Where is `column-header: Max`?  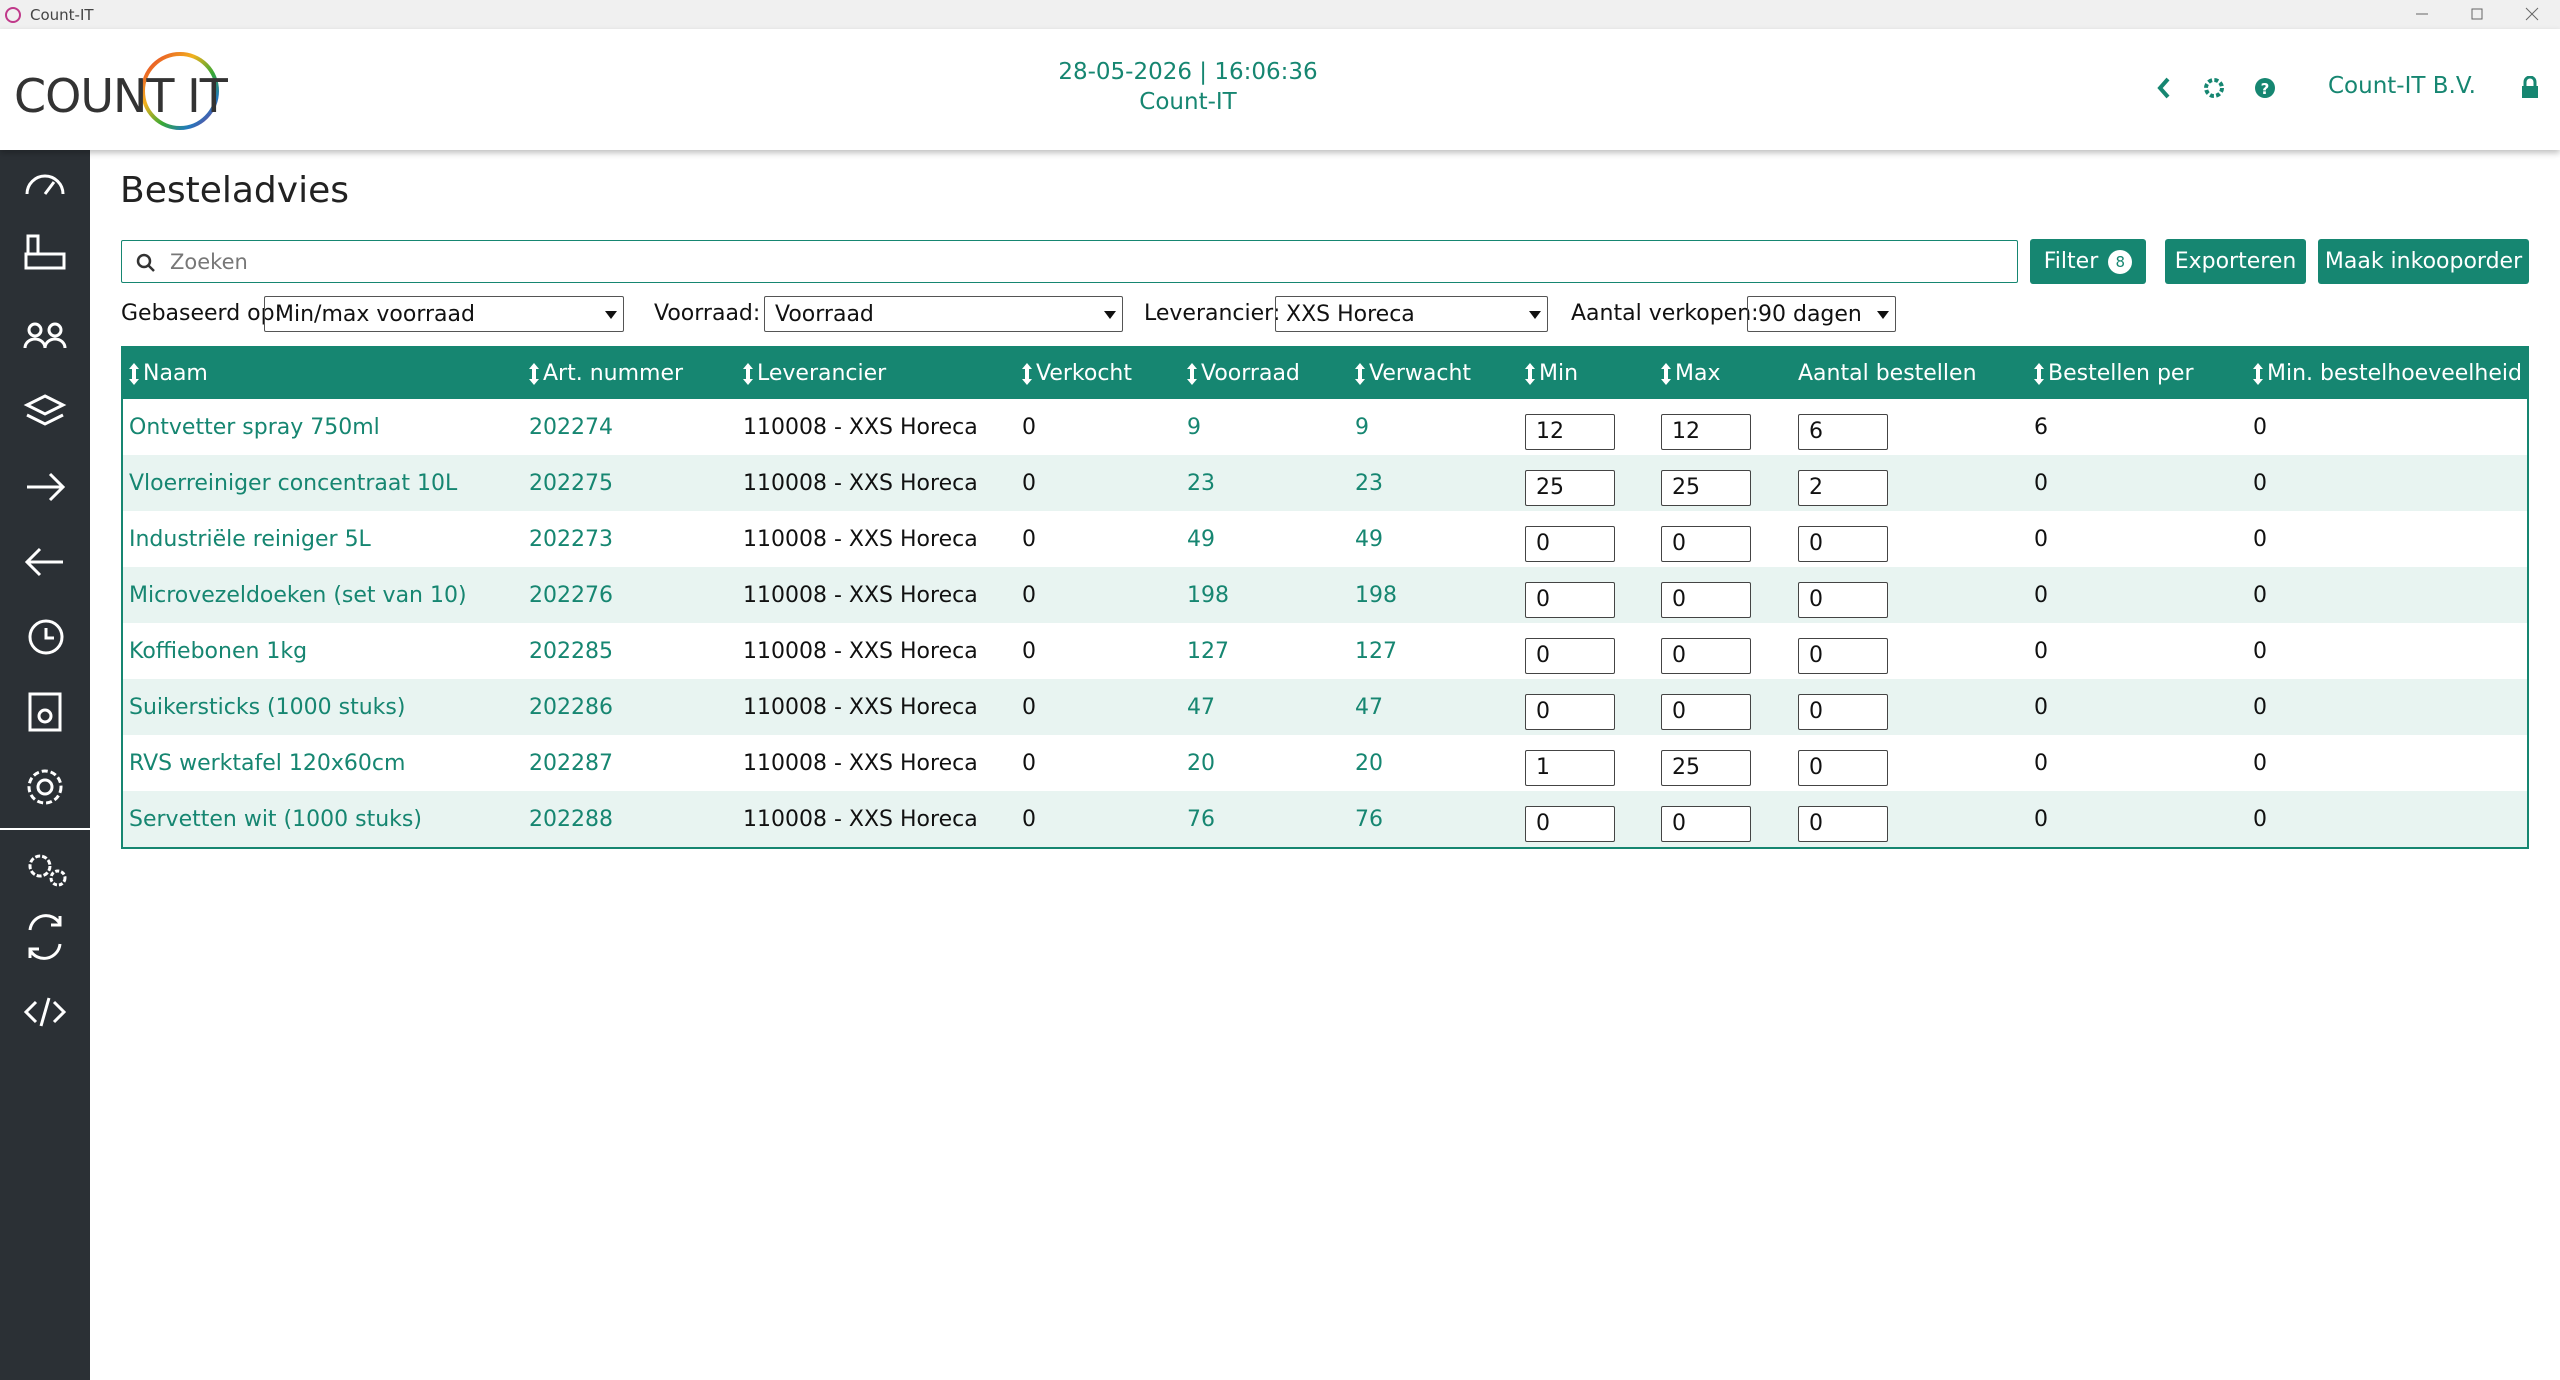 column-header: Max is located at coordinates (1690, 373).